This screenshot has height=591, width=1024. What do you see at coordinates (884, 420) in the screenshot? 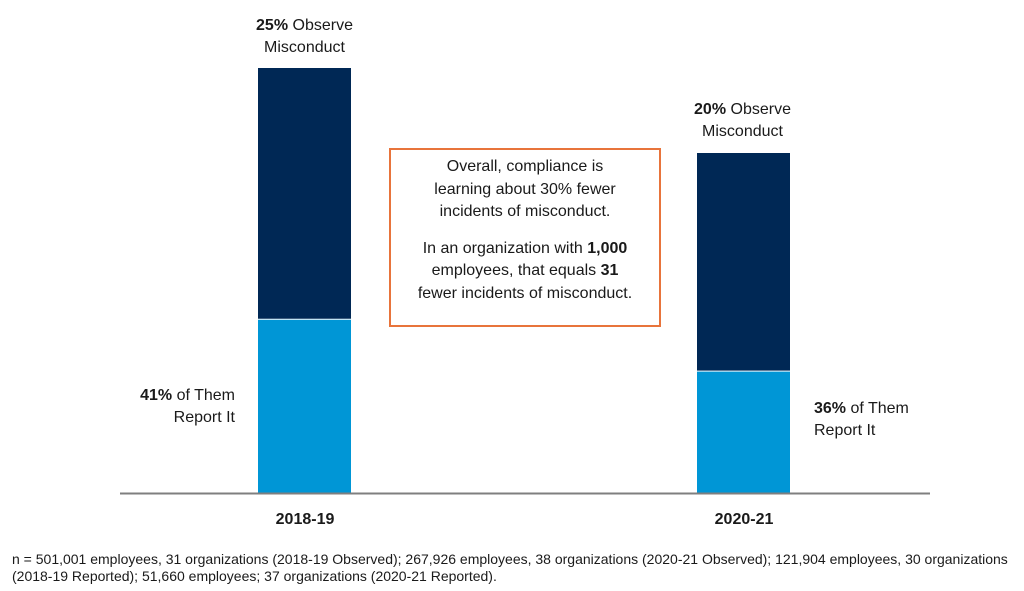
I see `report-label-2020-21: 36% of Them Report It` at bounding box center [884, 420].